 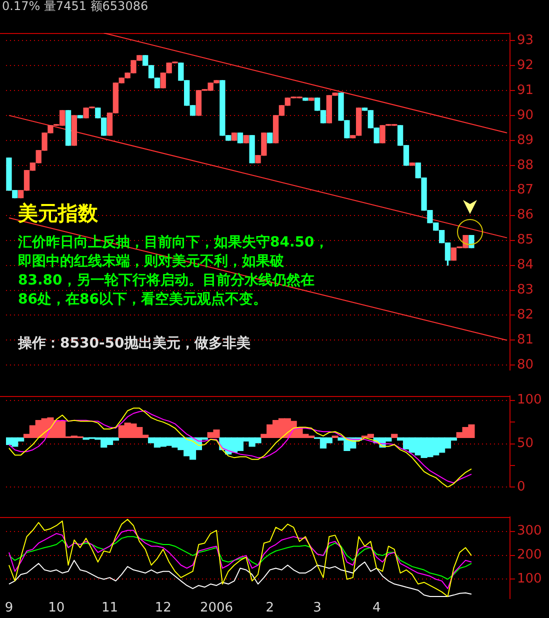 What do you see at coordinates (525, 240) in the screenshot?
I see `y-tick-label: 85` at bounding box center [525, 240].